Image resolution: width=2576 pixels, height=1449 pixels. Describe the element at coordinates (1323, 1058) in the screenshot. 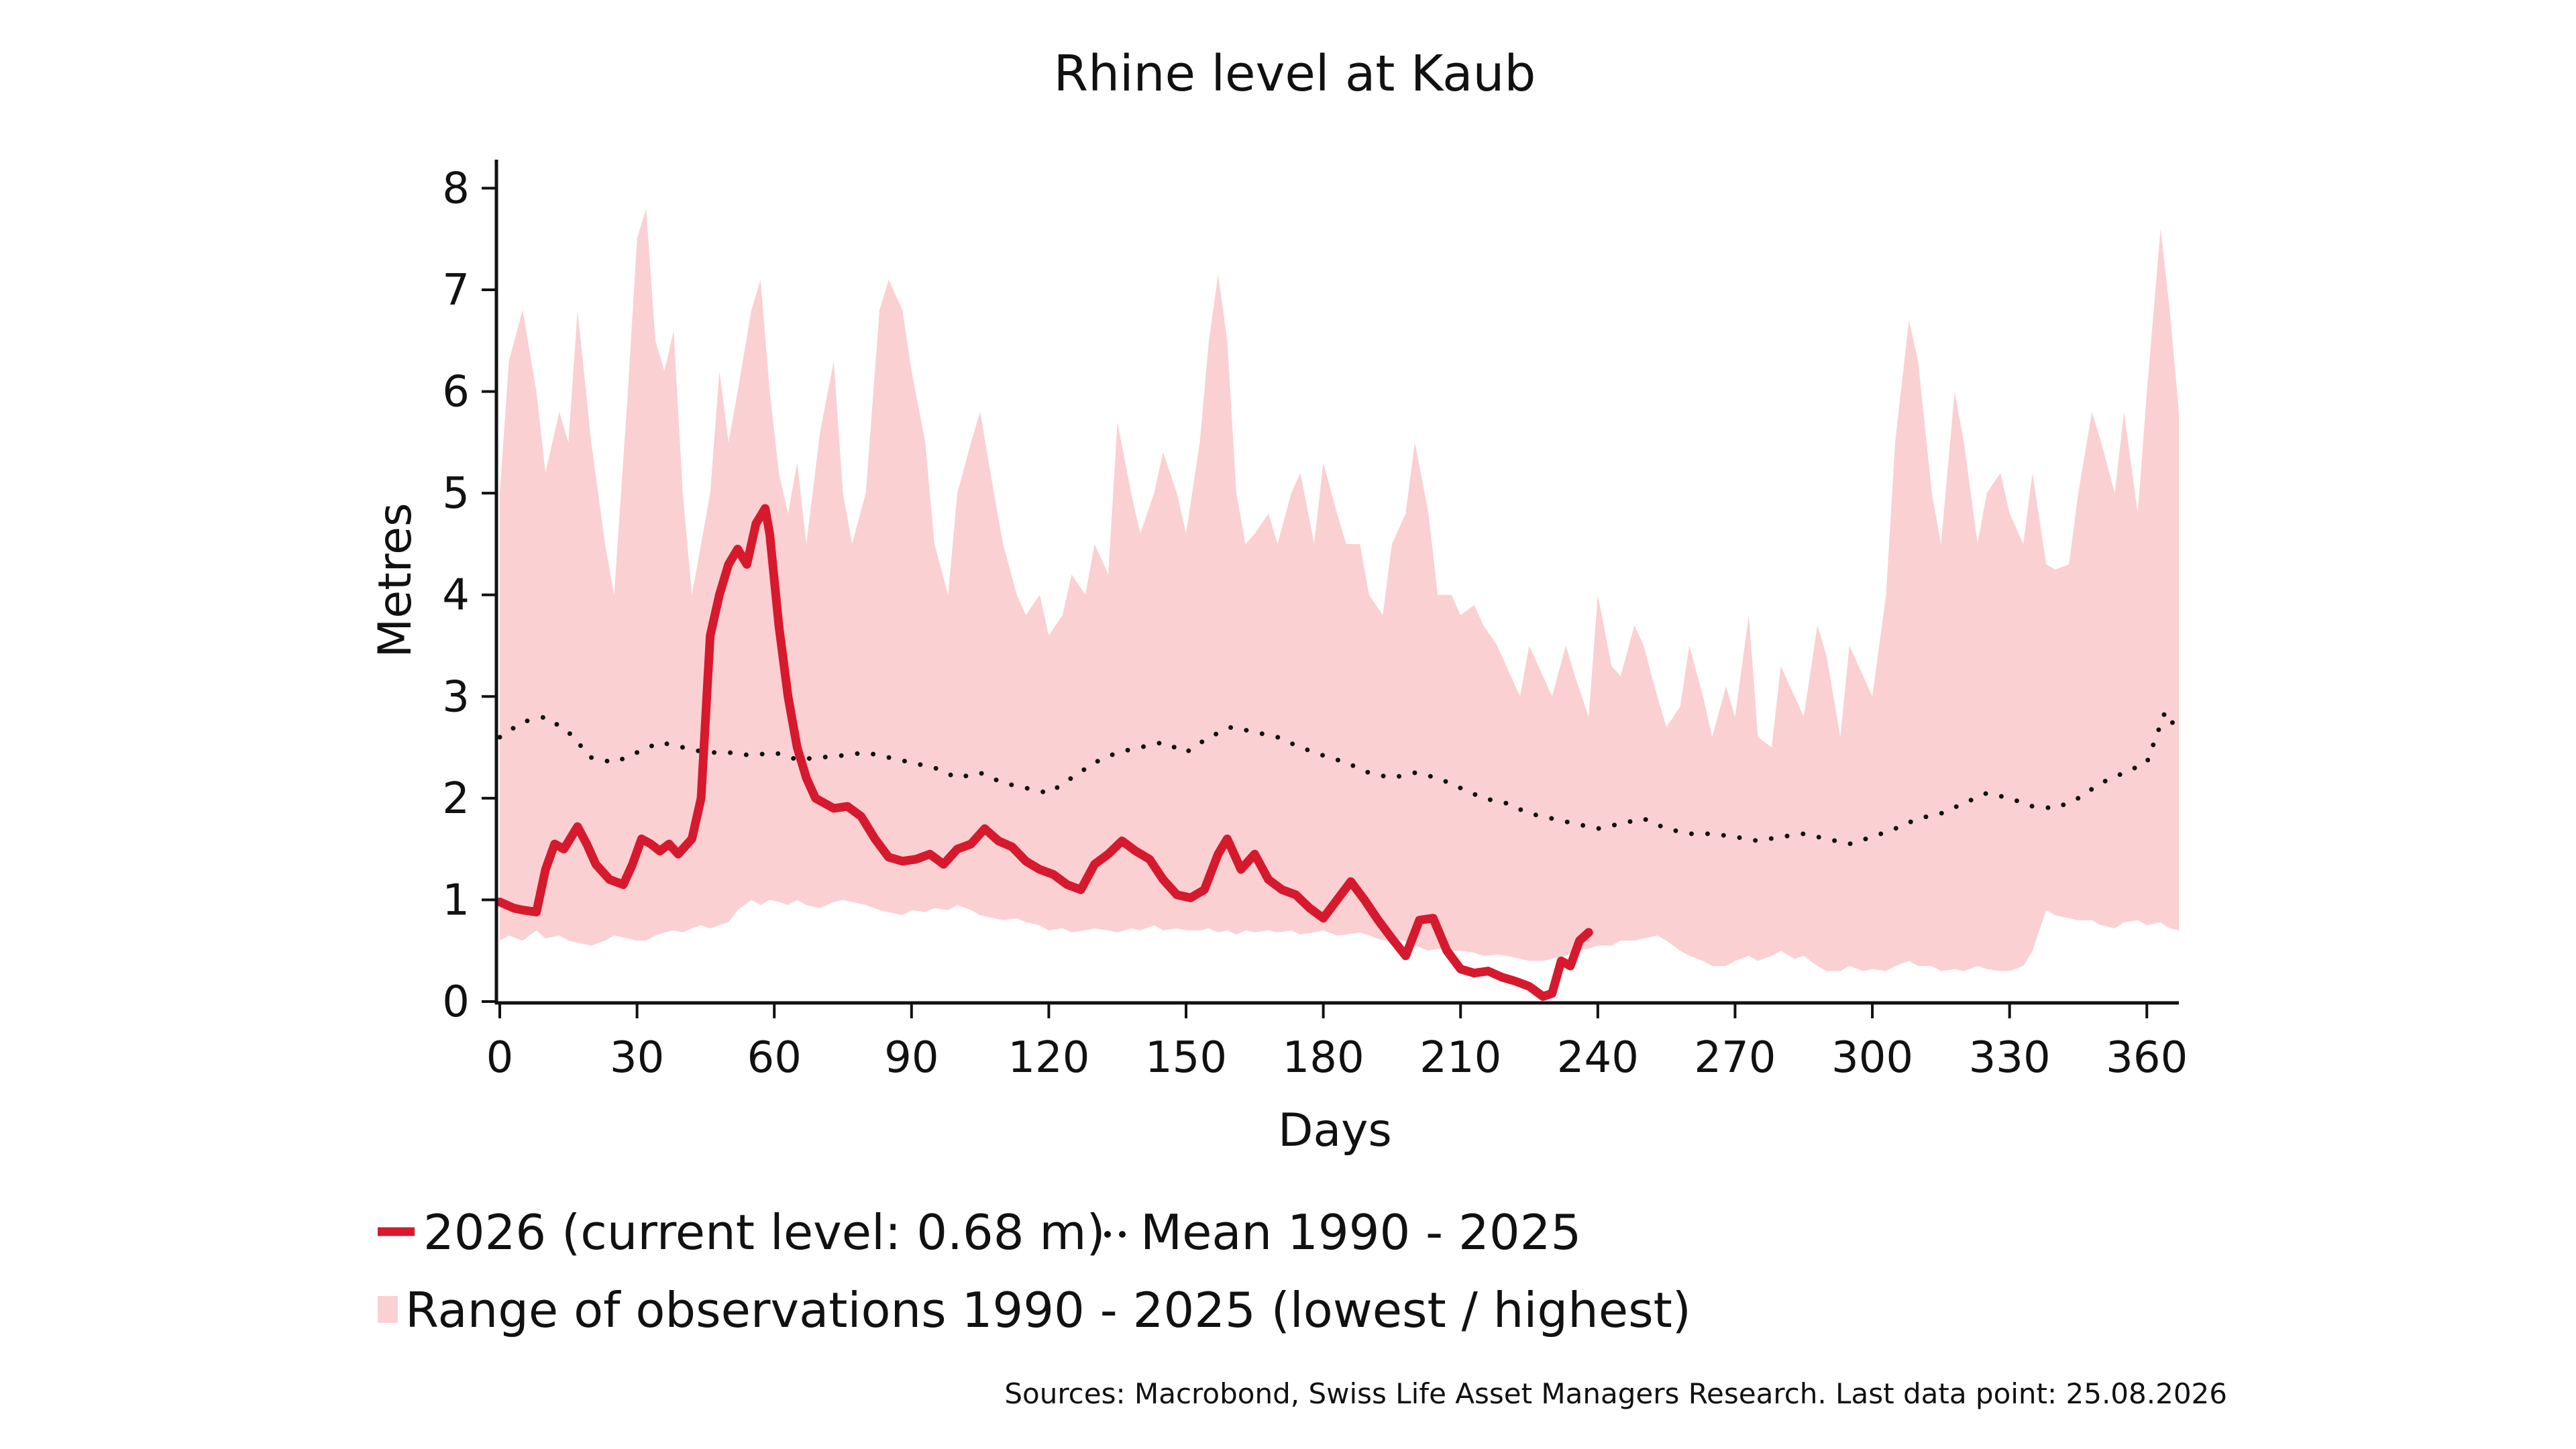

I see `x-tick-label: 180` at that location.